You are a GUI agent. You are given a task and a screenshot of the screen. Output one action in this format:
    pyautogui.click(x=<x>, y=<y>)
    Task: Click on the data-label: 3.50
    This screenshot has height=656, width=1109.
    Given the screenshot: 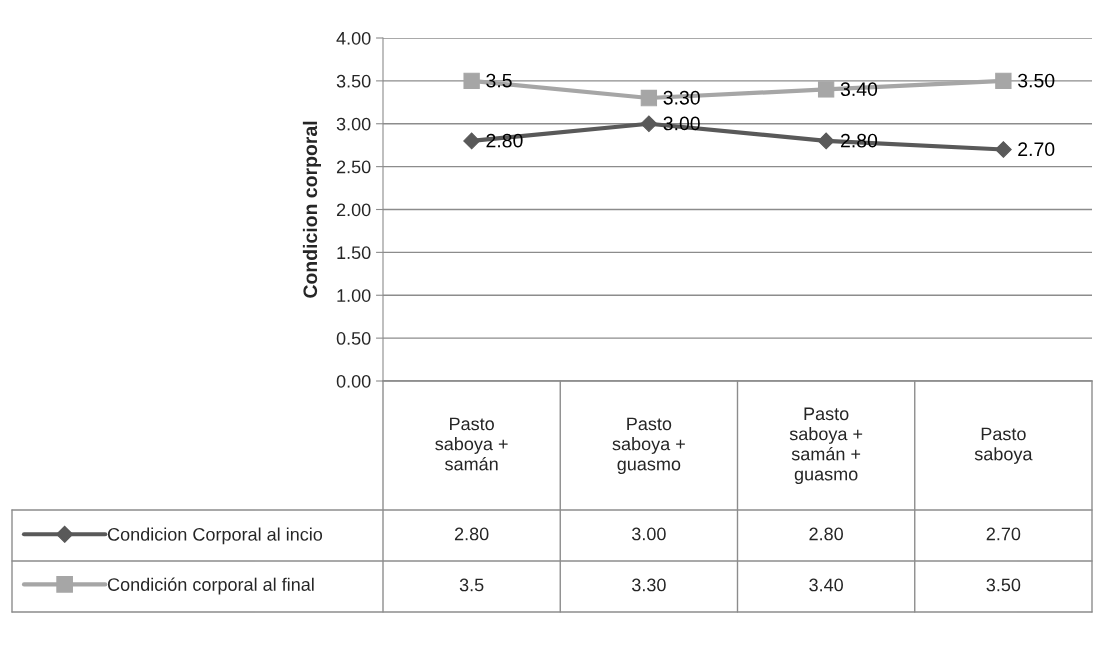 What is the action you would take?
    pyautogui.click(x=1003, y=585)
    